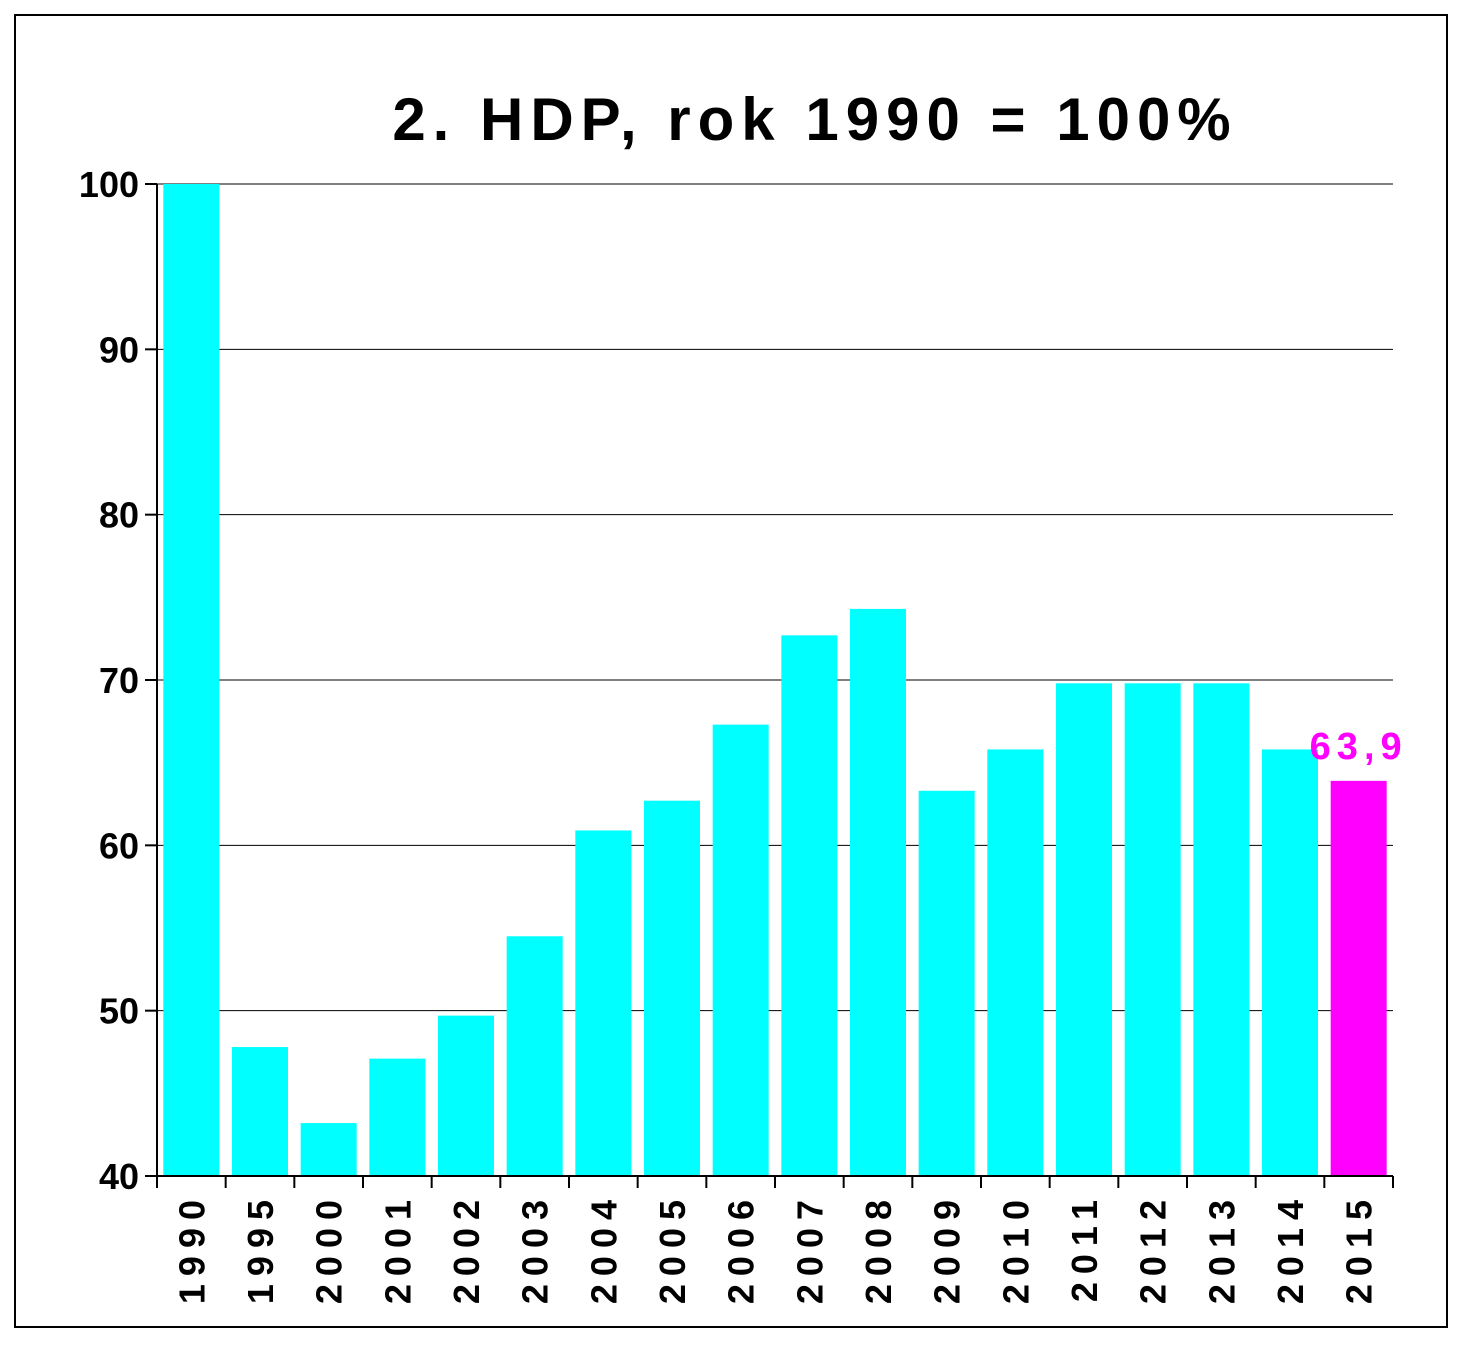  I want to click on x-tick-label: 2000, so click(329, 1248).